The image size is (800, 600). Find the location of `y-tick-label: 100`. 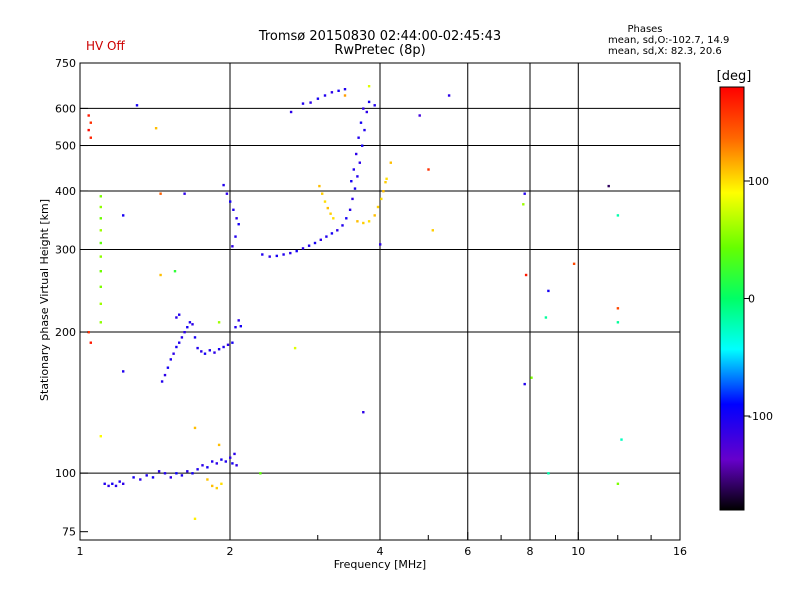

y-tick-label: 100 is located at coordinates (65, 473).